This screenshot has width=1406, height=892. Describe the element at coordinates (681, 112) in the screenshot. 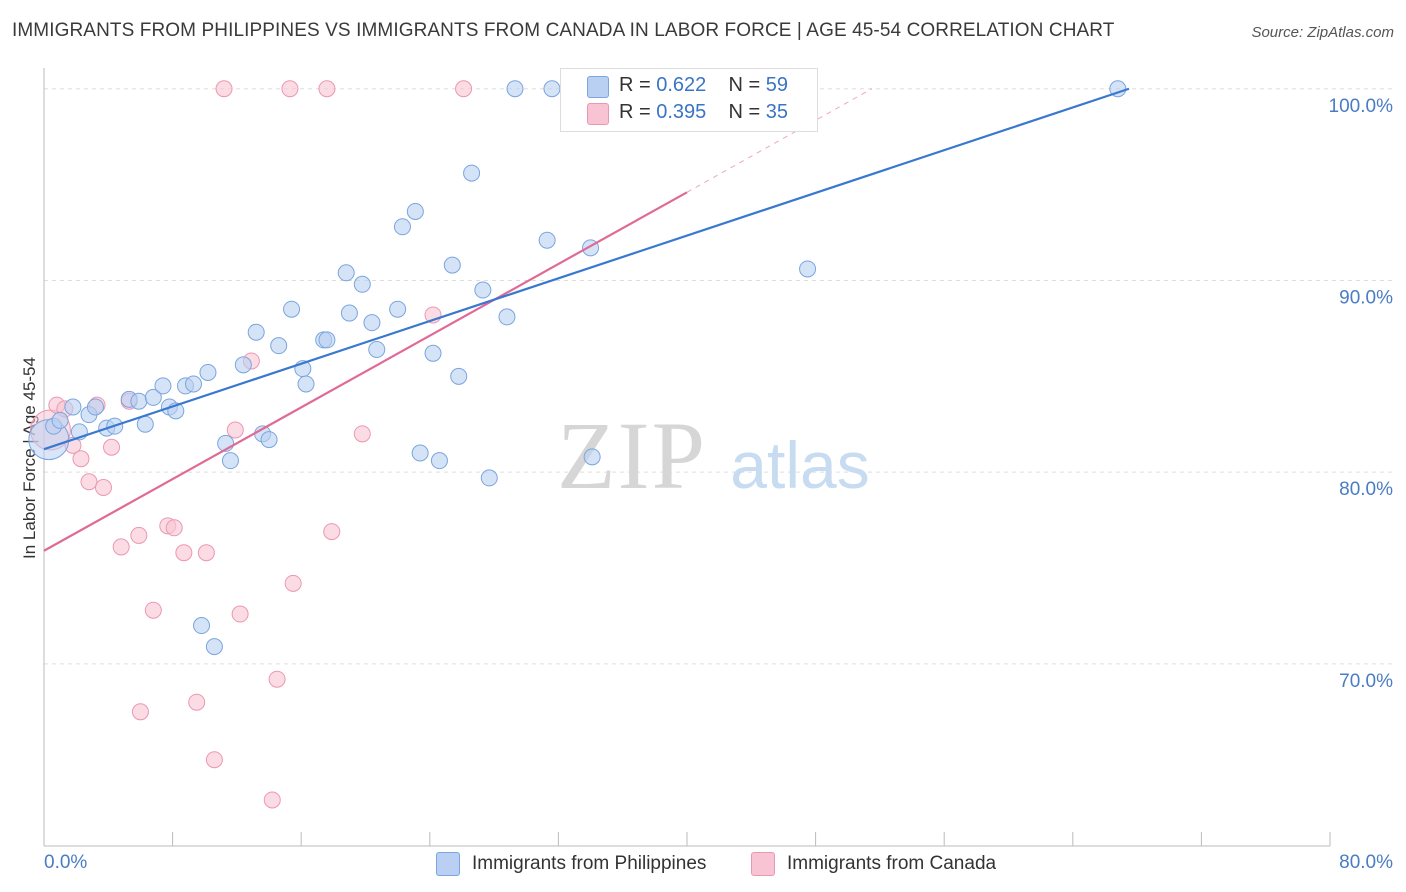

I see `legend-r-value-pink: 0.395` at that location.